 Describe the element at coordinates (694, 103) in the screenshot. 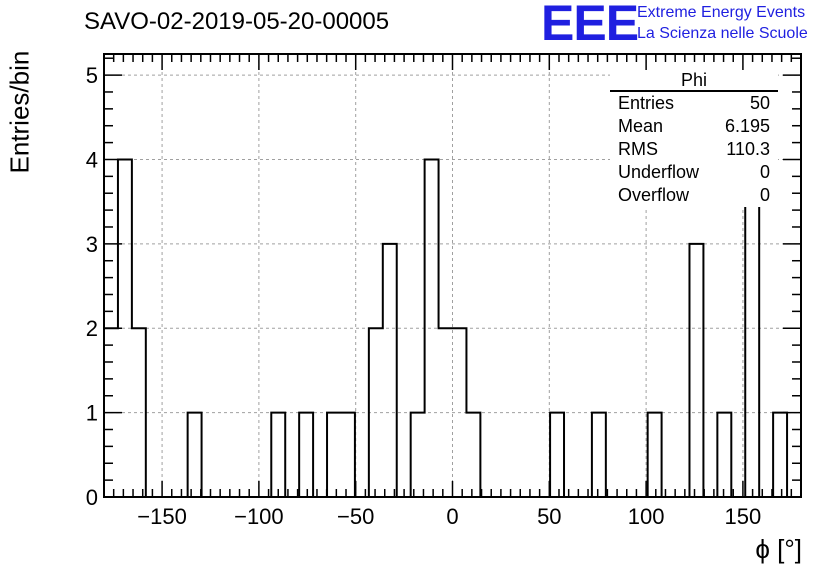

I see `stats-row-entries: Entries 50` at that location.